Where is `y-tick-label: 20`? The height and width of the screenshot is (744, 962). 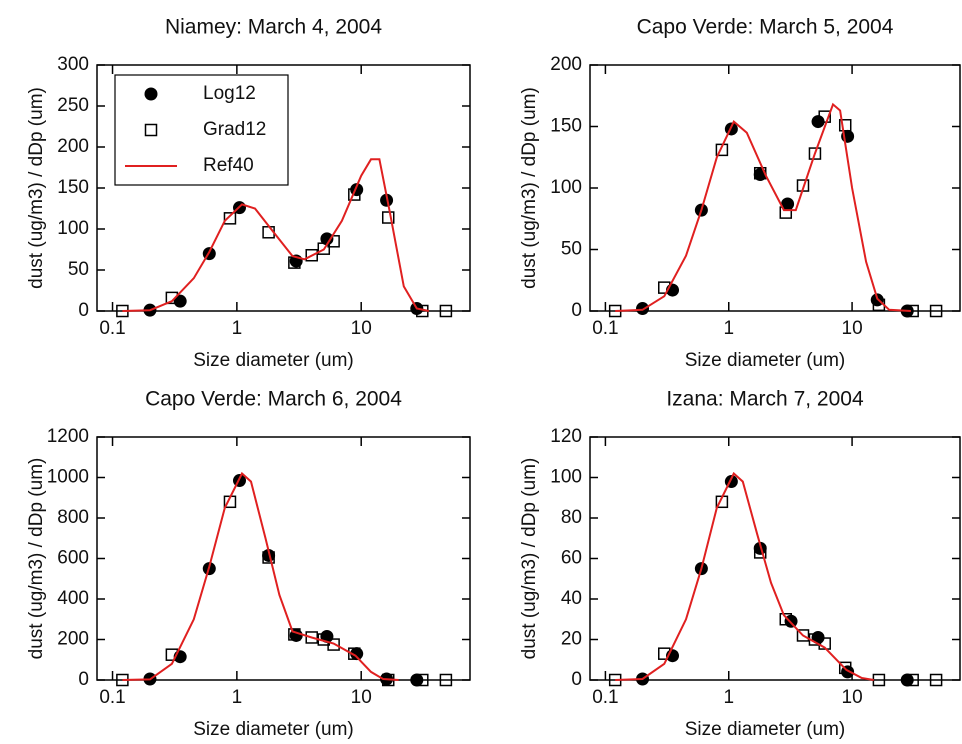
y-tick-label: 20 is located at coordinates (571, 639).